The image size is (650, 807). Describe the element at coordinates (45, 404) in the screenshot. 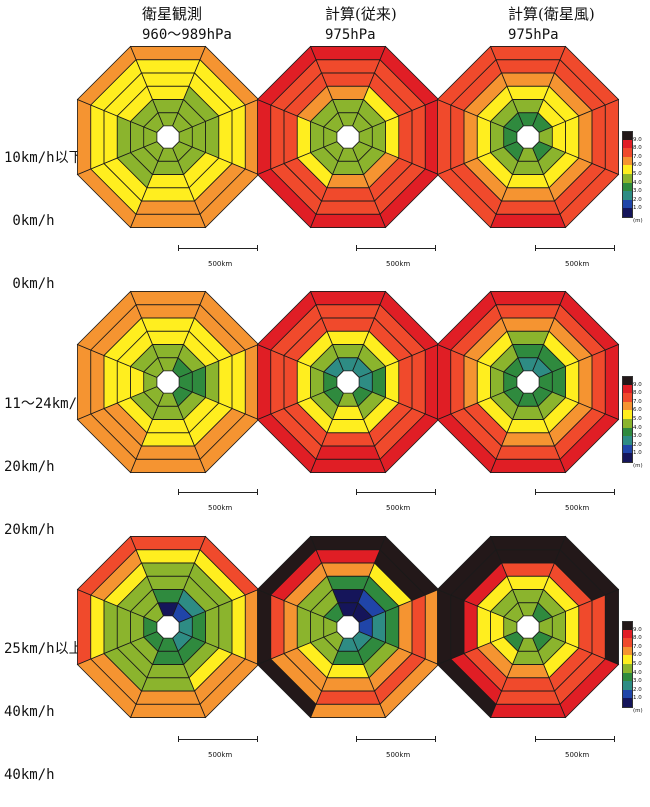

I see `row-label-line: 11〜24km/h` at that location.